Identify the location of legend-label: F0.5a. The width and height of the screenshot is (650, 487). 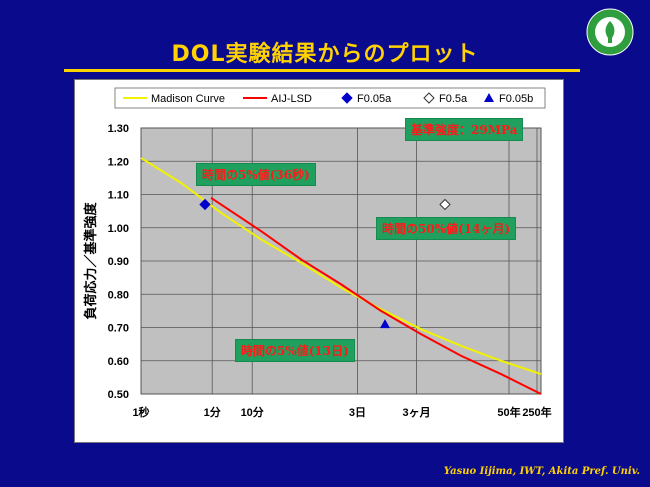
(453, 99).